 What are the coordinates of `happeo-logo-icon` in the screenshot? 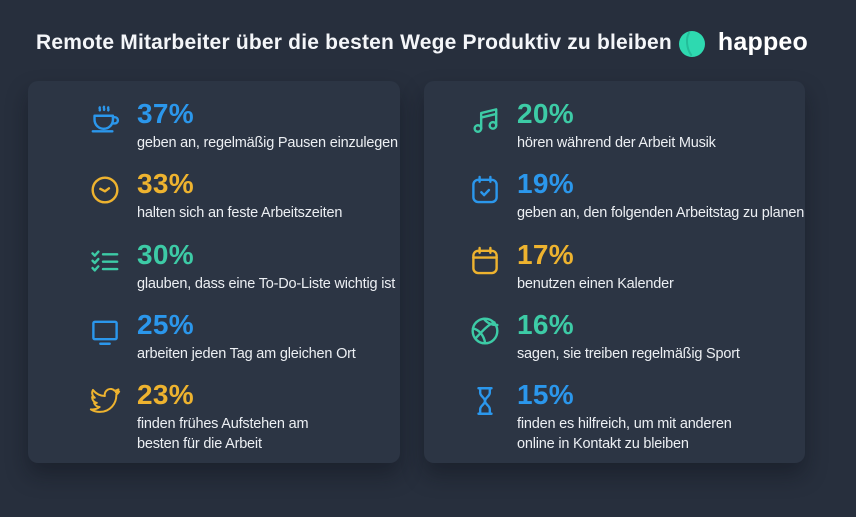 It's located at (692, 44).